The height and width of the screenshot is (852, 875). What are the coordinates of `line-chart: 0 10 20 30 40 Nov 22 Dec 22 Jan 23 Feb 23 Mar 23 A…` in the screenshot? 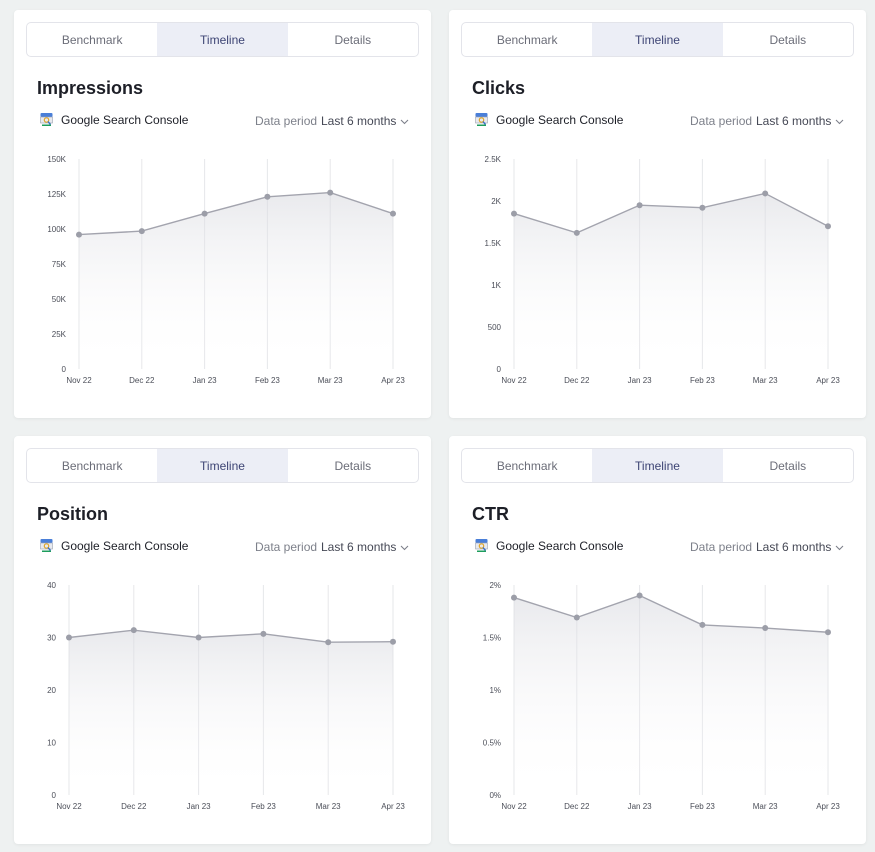 It's located at (226, 696).